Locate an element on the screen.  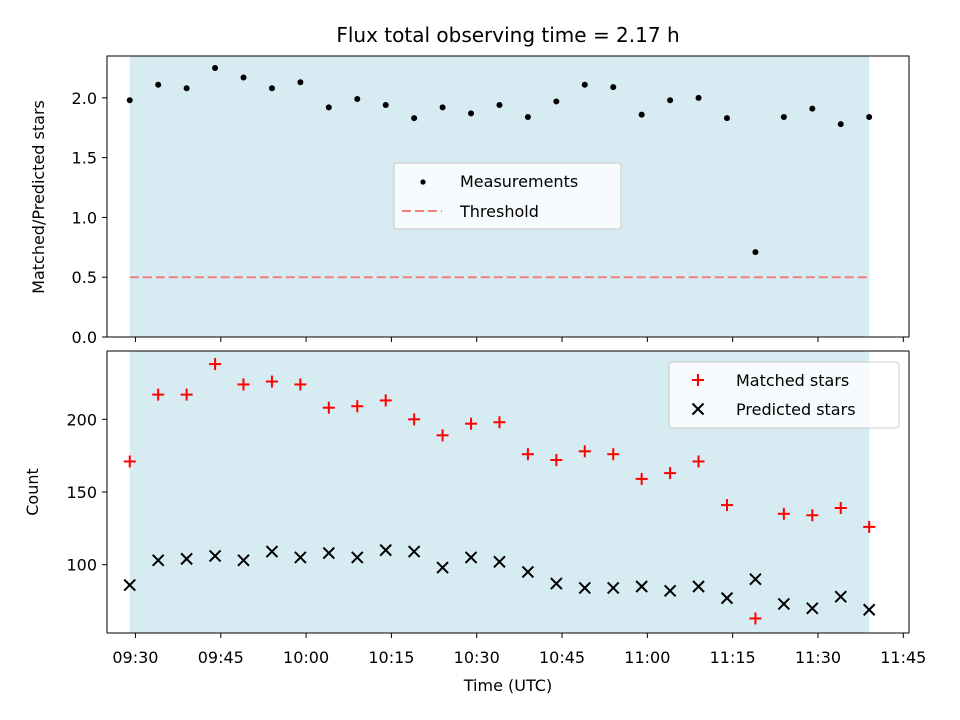
x-tick-label: 09:30 is located at coordinates (135, 657).